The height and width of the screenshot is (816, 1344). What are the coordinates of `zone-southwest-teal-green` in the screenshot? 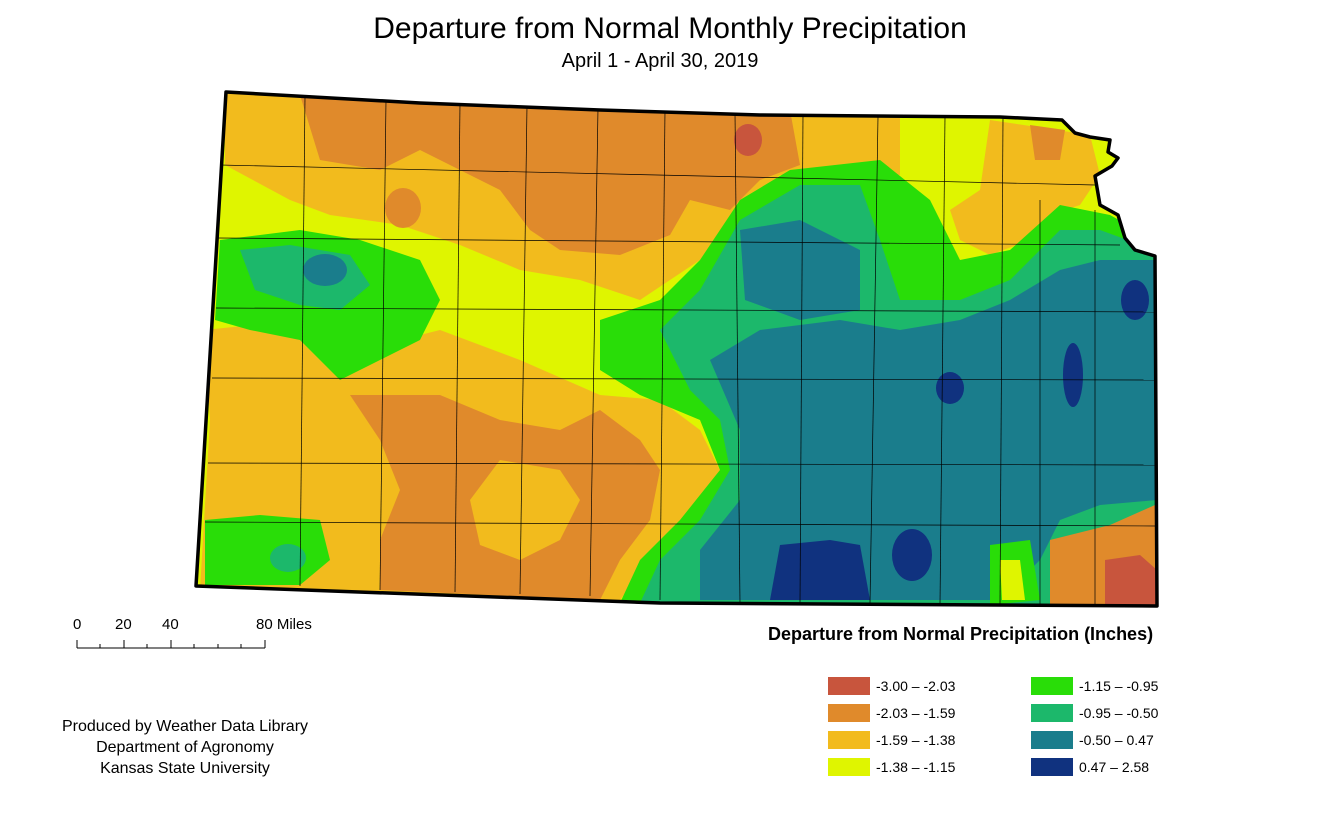 It's located at (288, 558).